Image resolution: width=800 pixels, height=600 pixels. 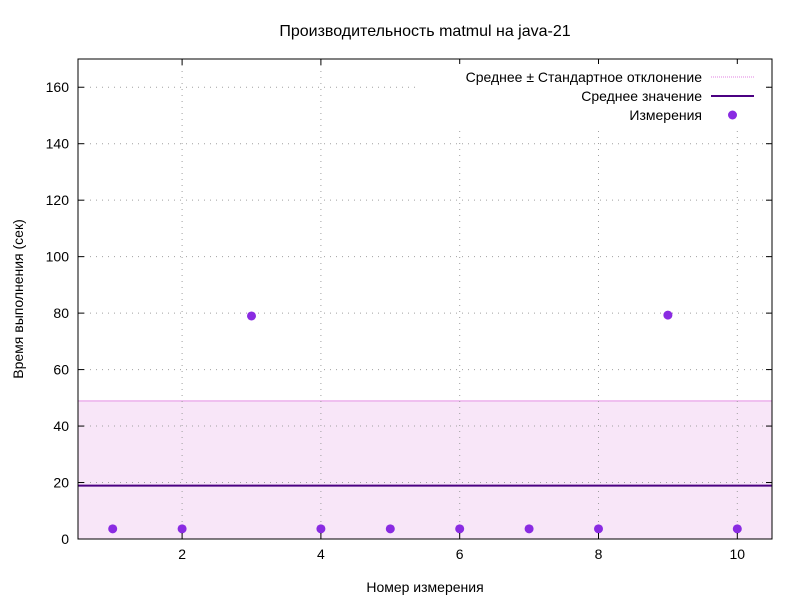 I want to click on x-tick-label-6: 6, so click(x=460, y=554).